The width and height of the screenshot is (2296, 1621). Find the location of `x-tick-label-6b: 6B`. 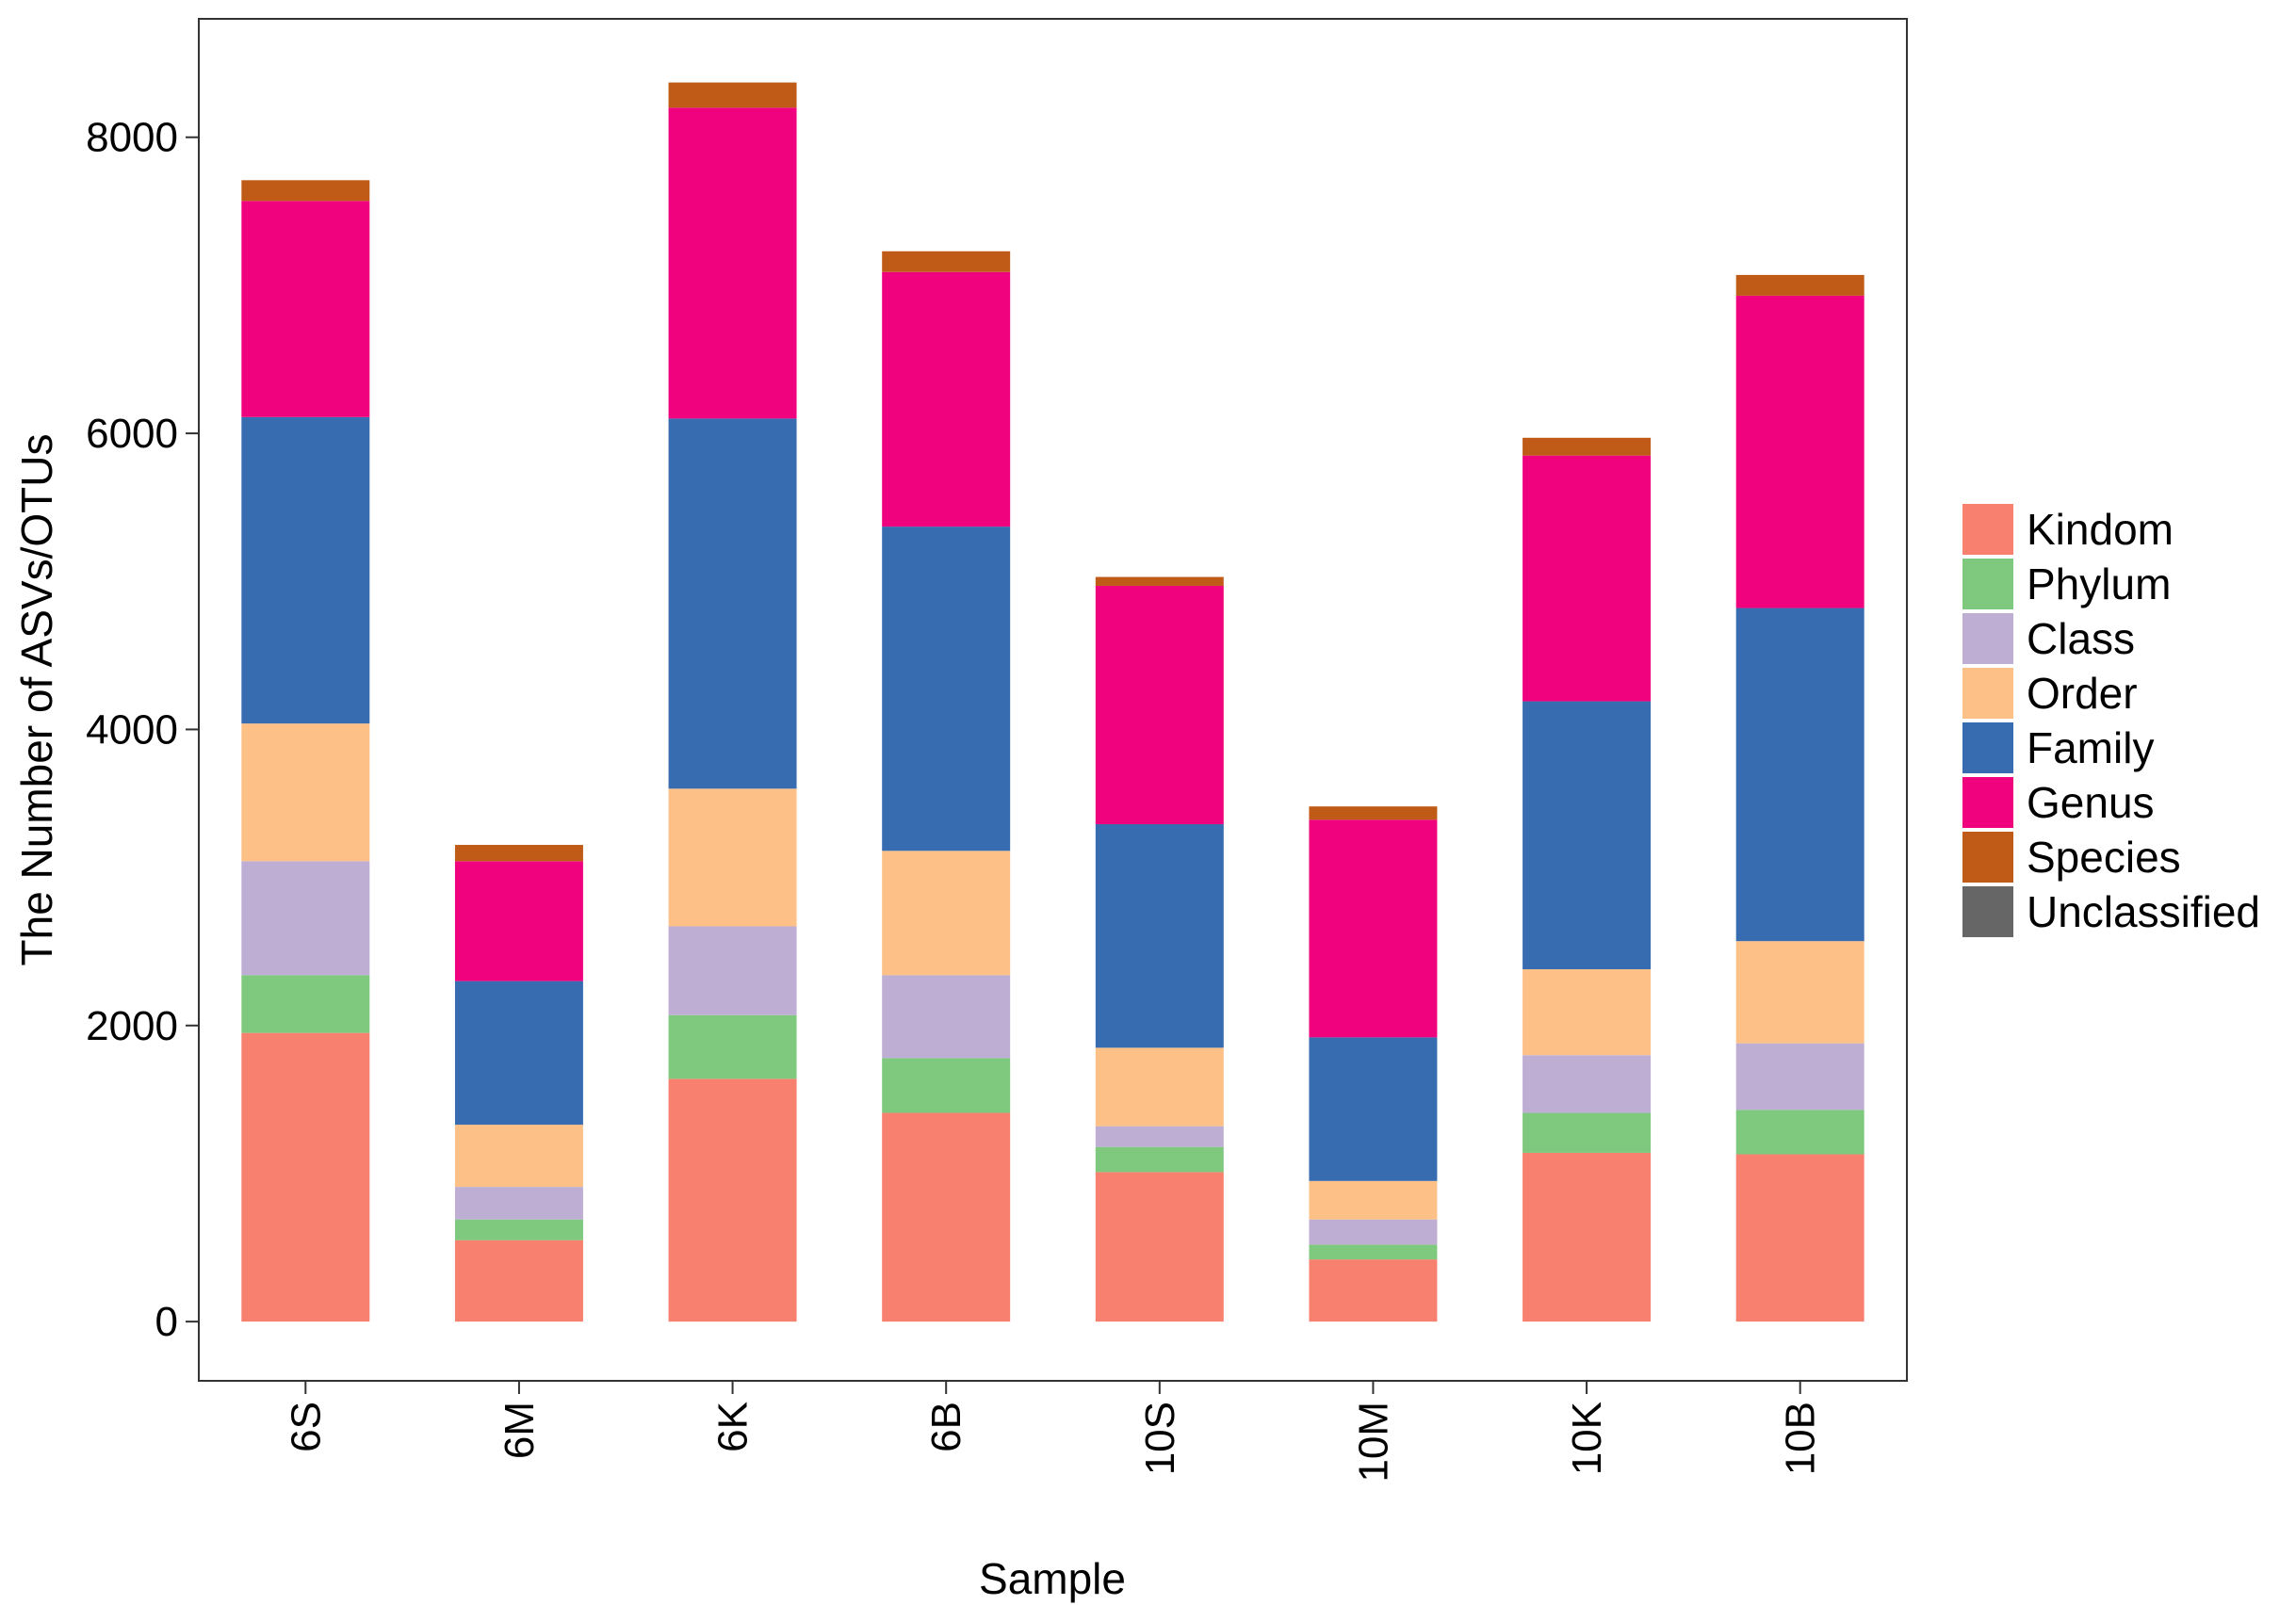

x-tick-label-6b: 6B is located at coordinates (946, 1427).